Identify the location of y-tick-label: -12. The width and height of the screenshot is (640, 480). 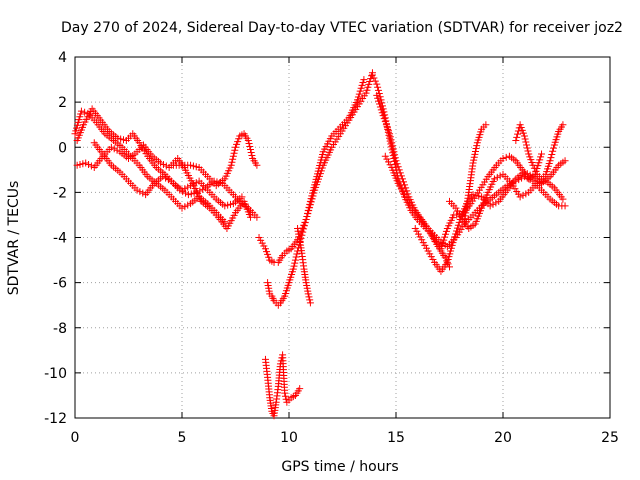
(55, 419).